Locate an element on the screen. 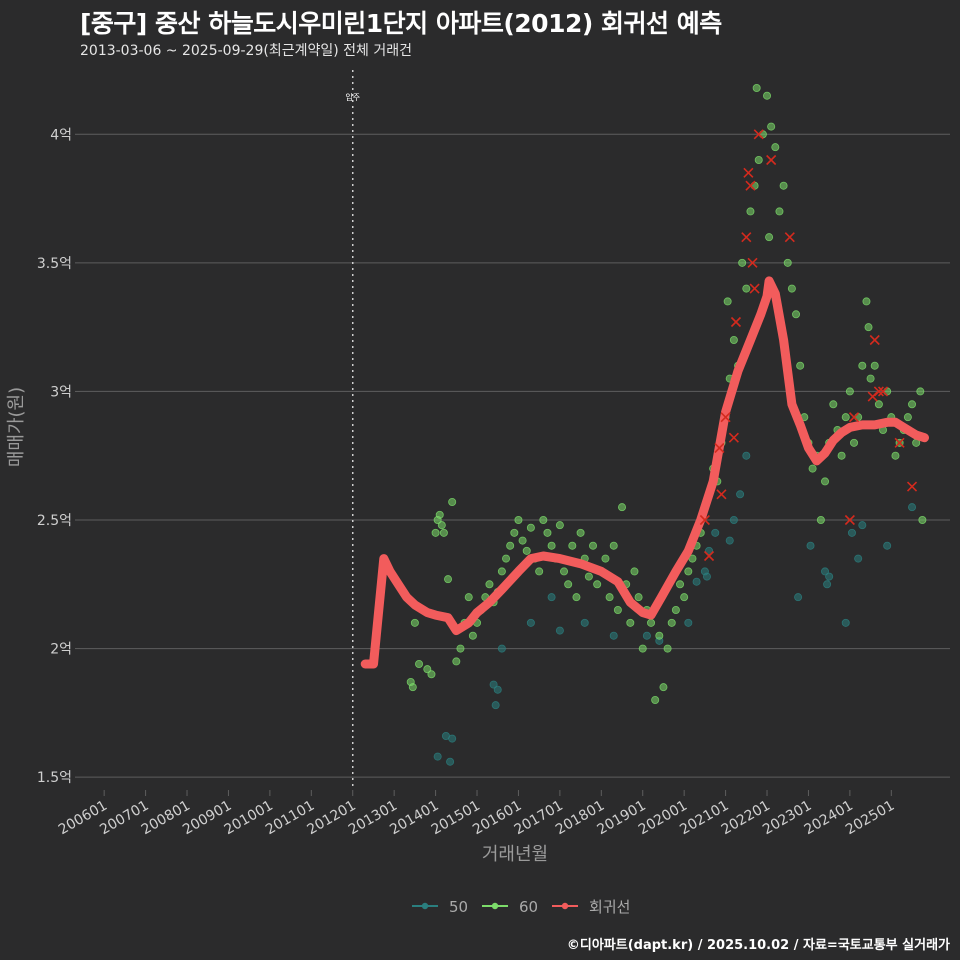  legend-item-50: 50 is located at coordinates (440, 907).